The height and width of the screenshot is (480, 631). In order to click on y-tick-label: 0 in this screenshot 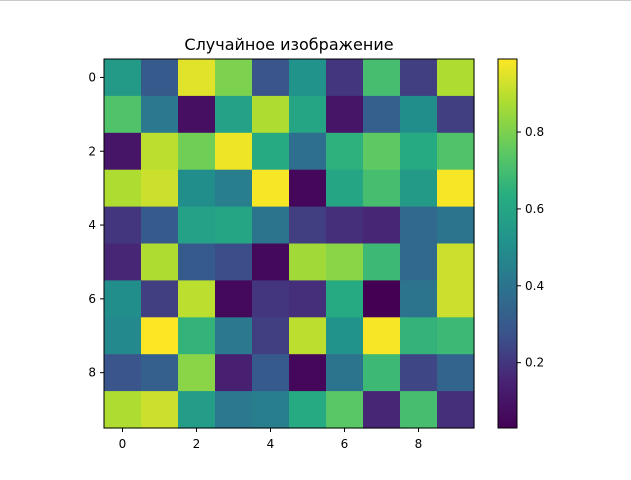, I will do `click(92, 77)`.